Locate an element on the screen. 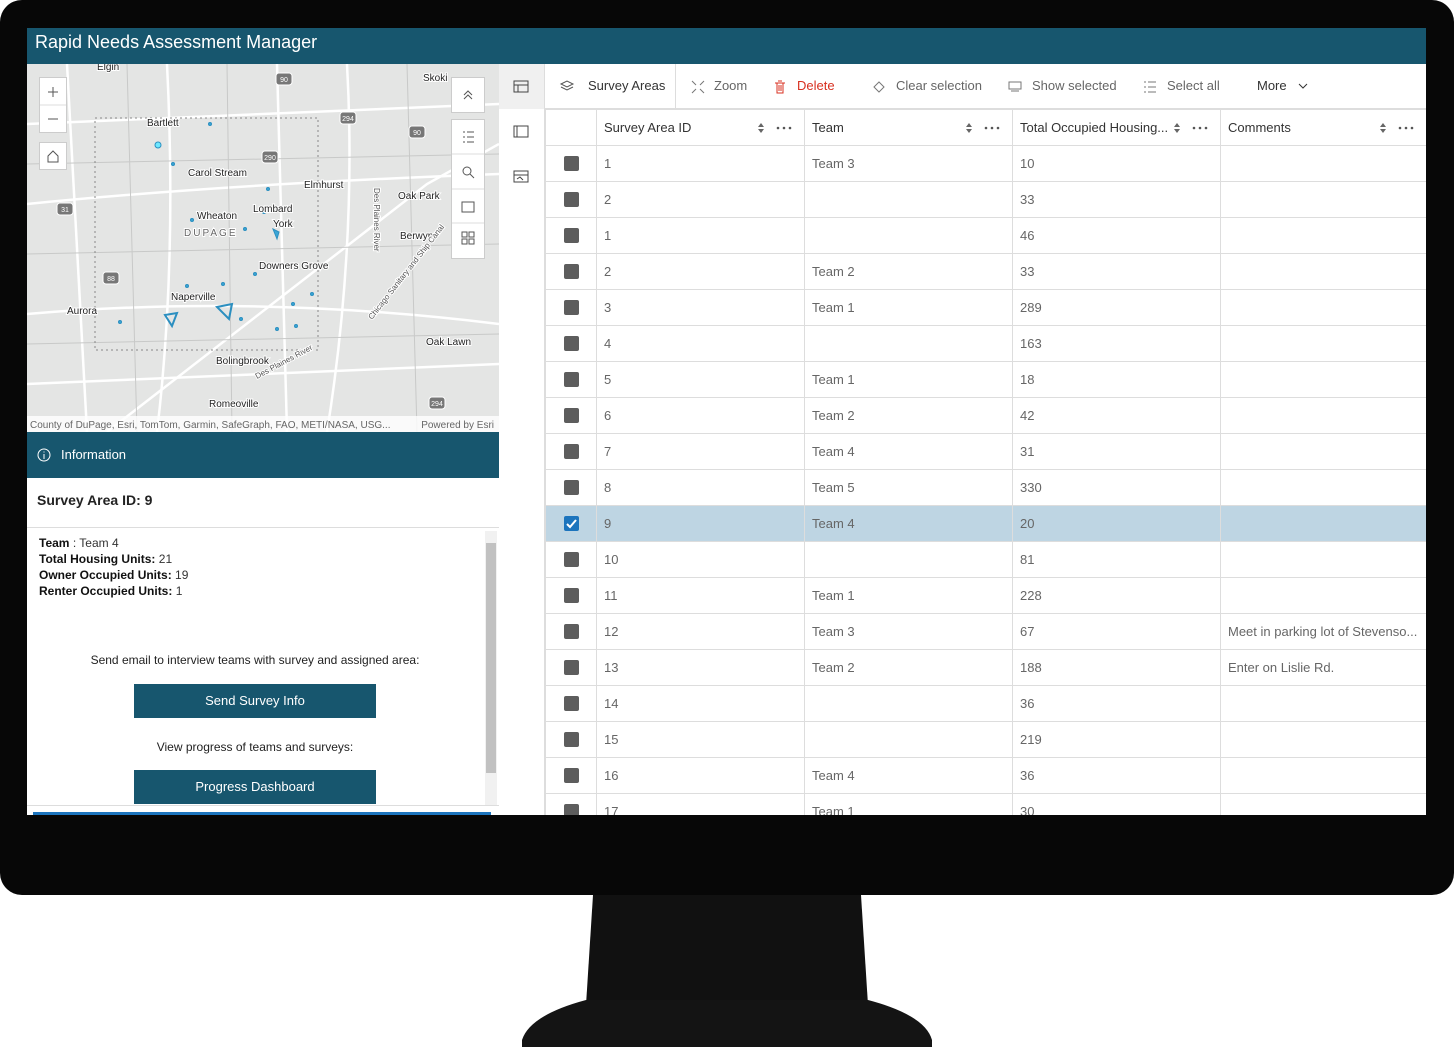 The width and height of the screenshot is (1454, 1047). table-row: 10 81 is located at coordinates (985, 559).